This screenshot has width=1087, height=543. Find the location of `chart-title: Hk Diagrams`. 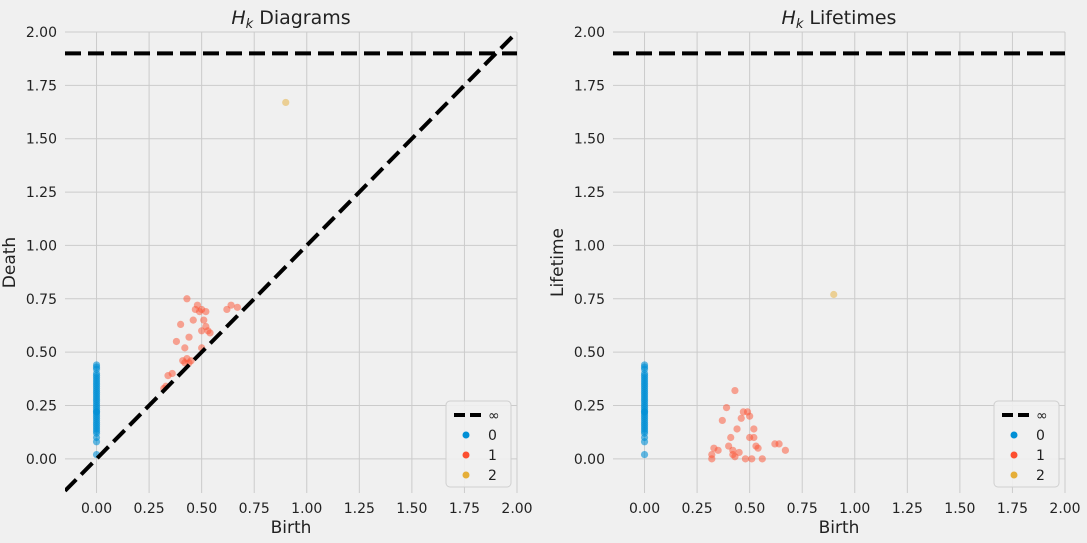

chart-title: Hk Diagrams is located at coordinates (290, 19).